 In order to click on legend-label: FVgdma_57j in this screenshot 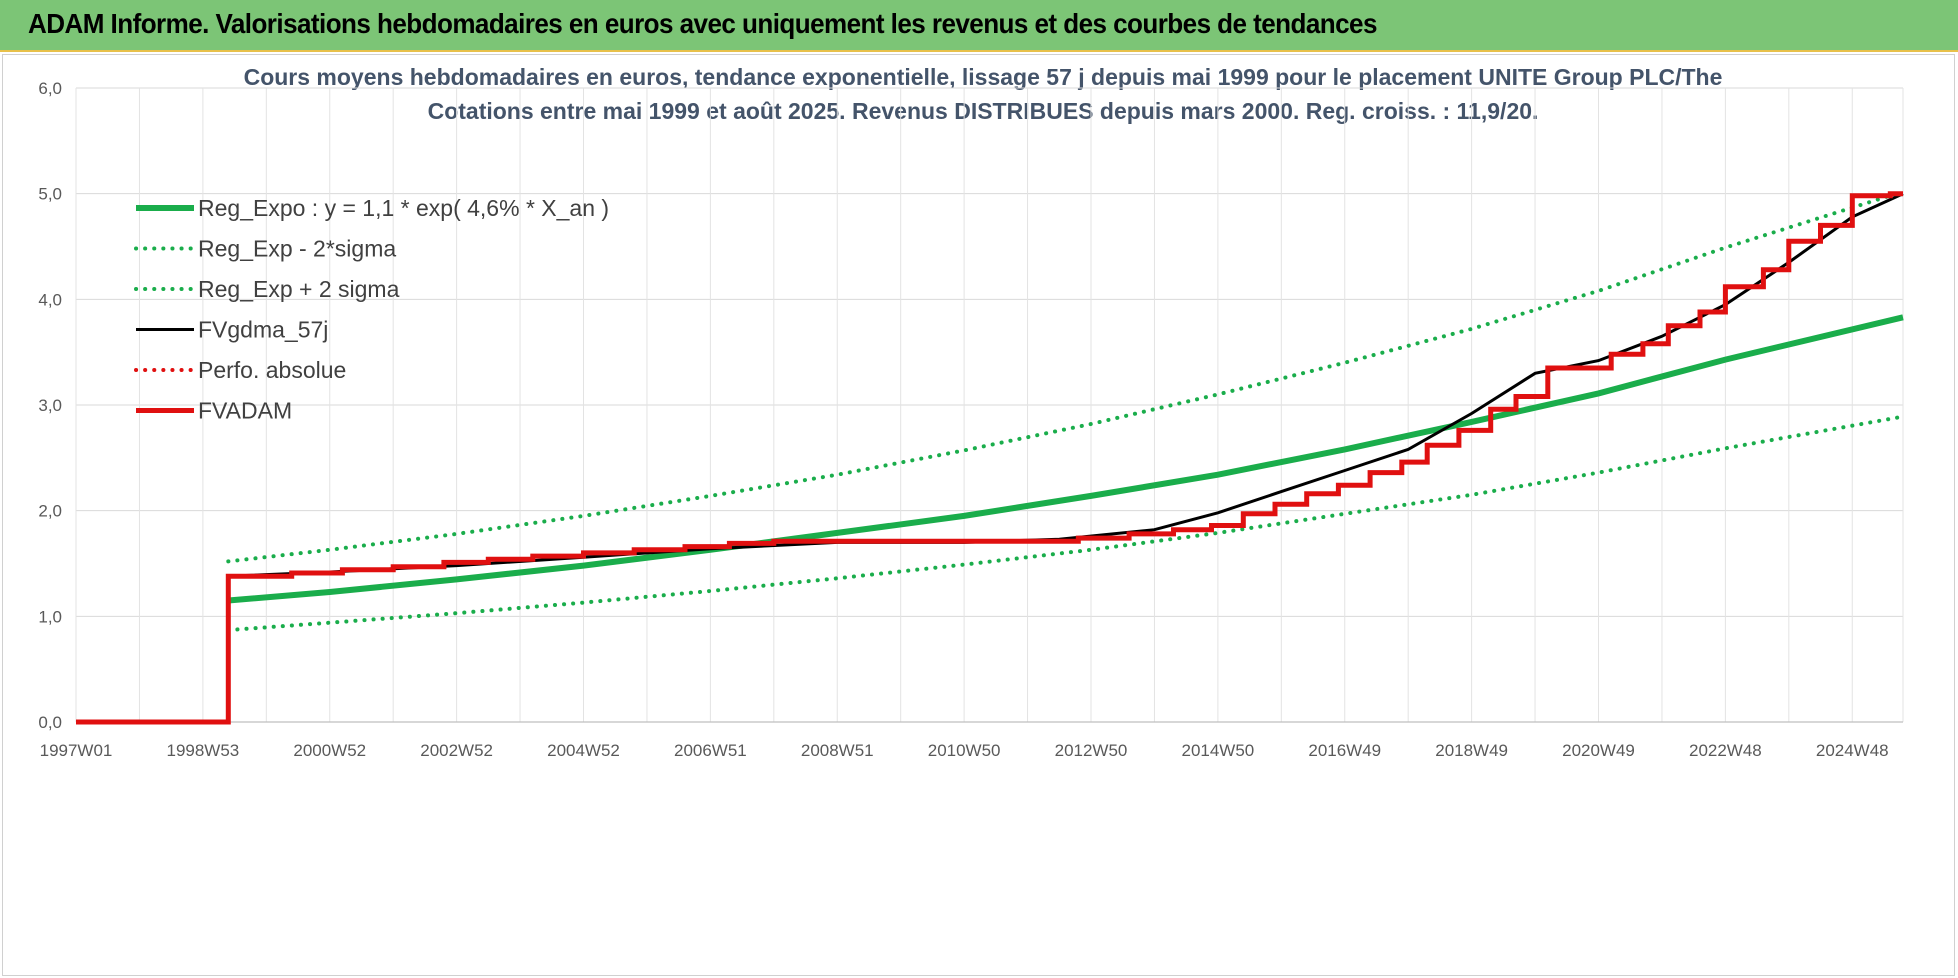, I will do `click(263, 330)`.